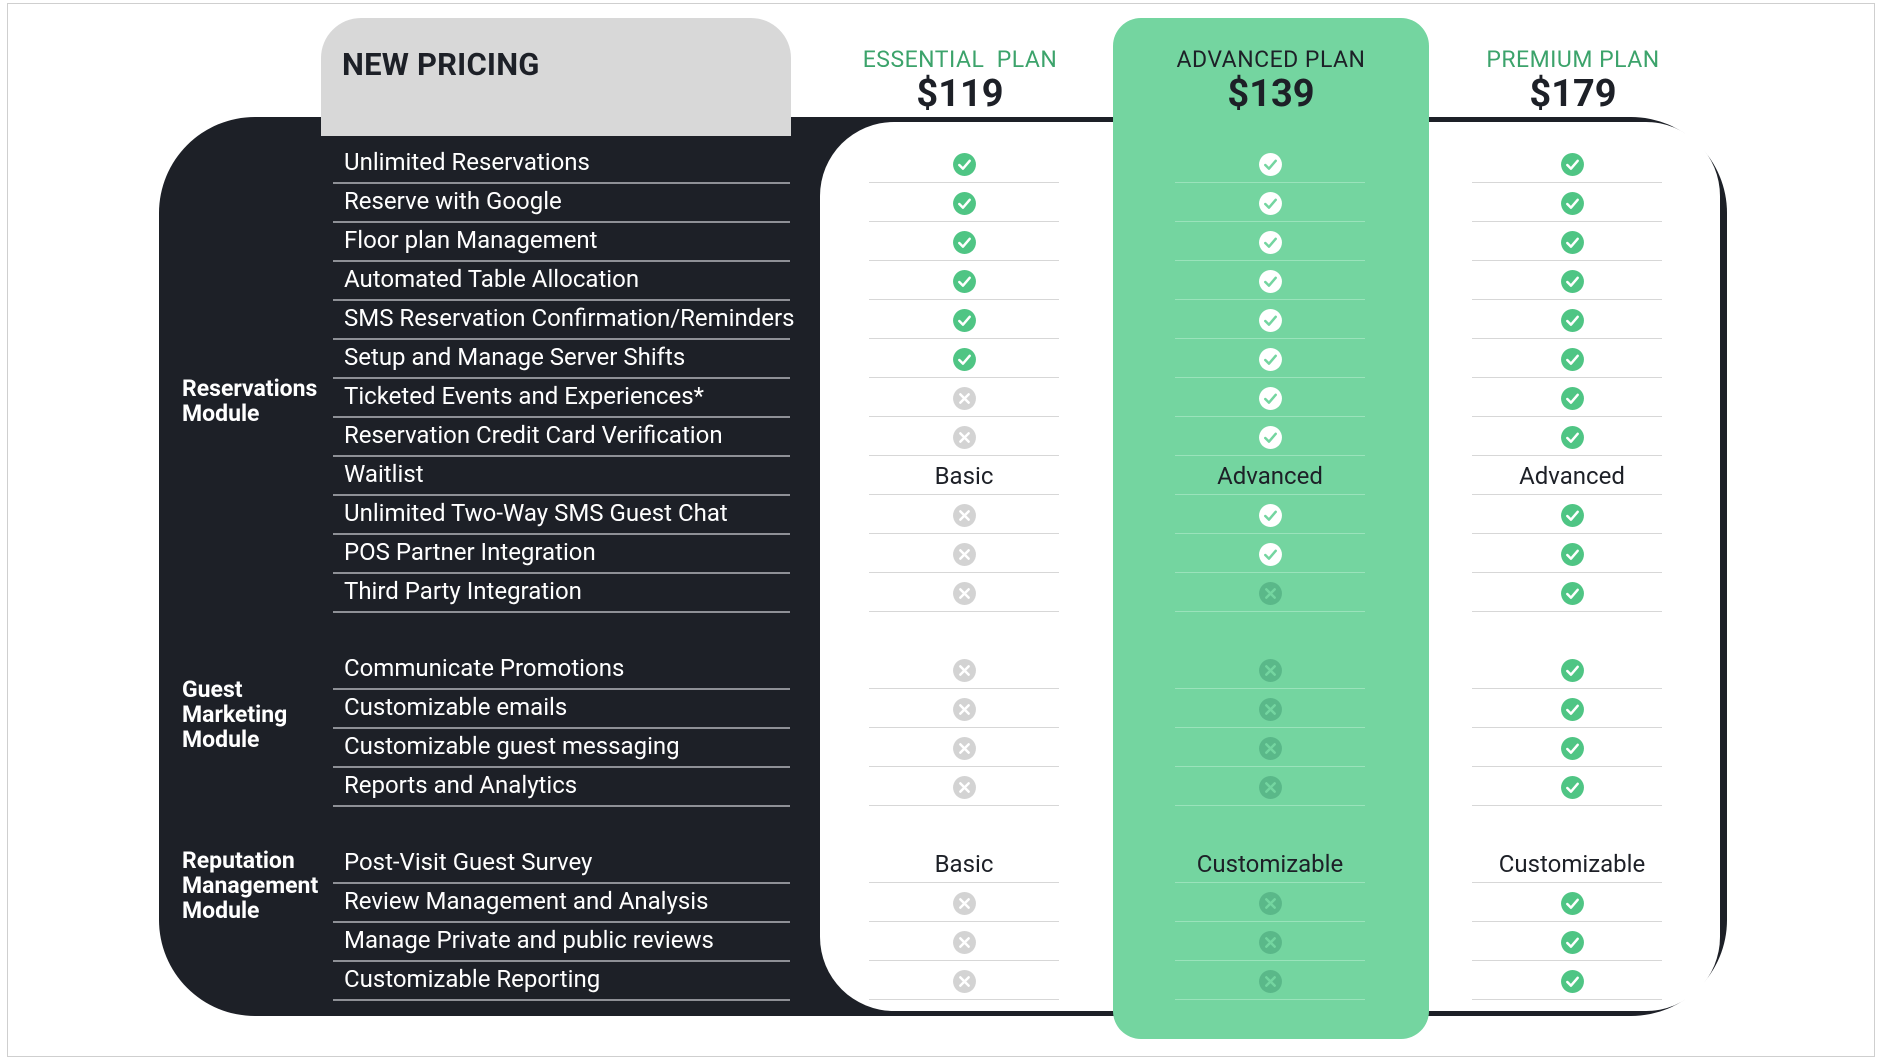  Describe the element at coordinates (453, 201) in the screenshot. I see `feature-label: Reserve with Google` at that location.